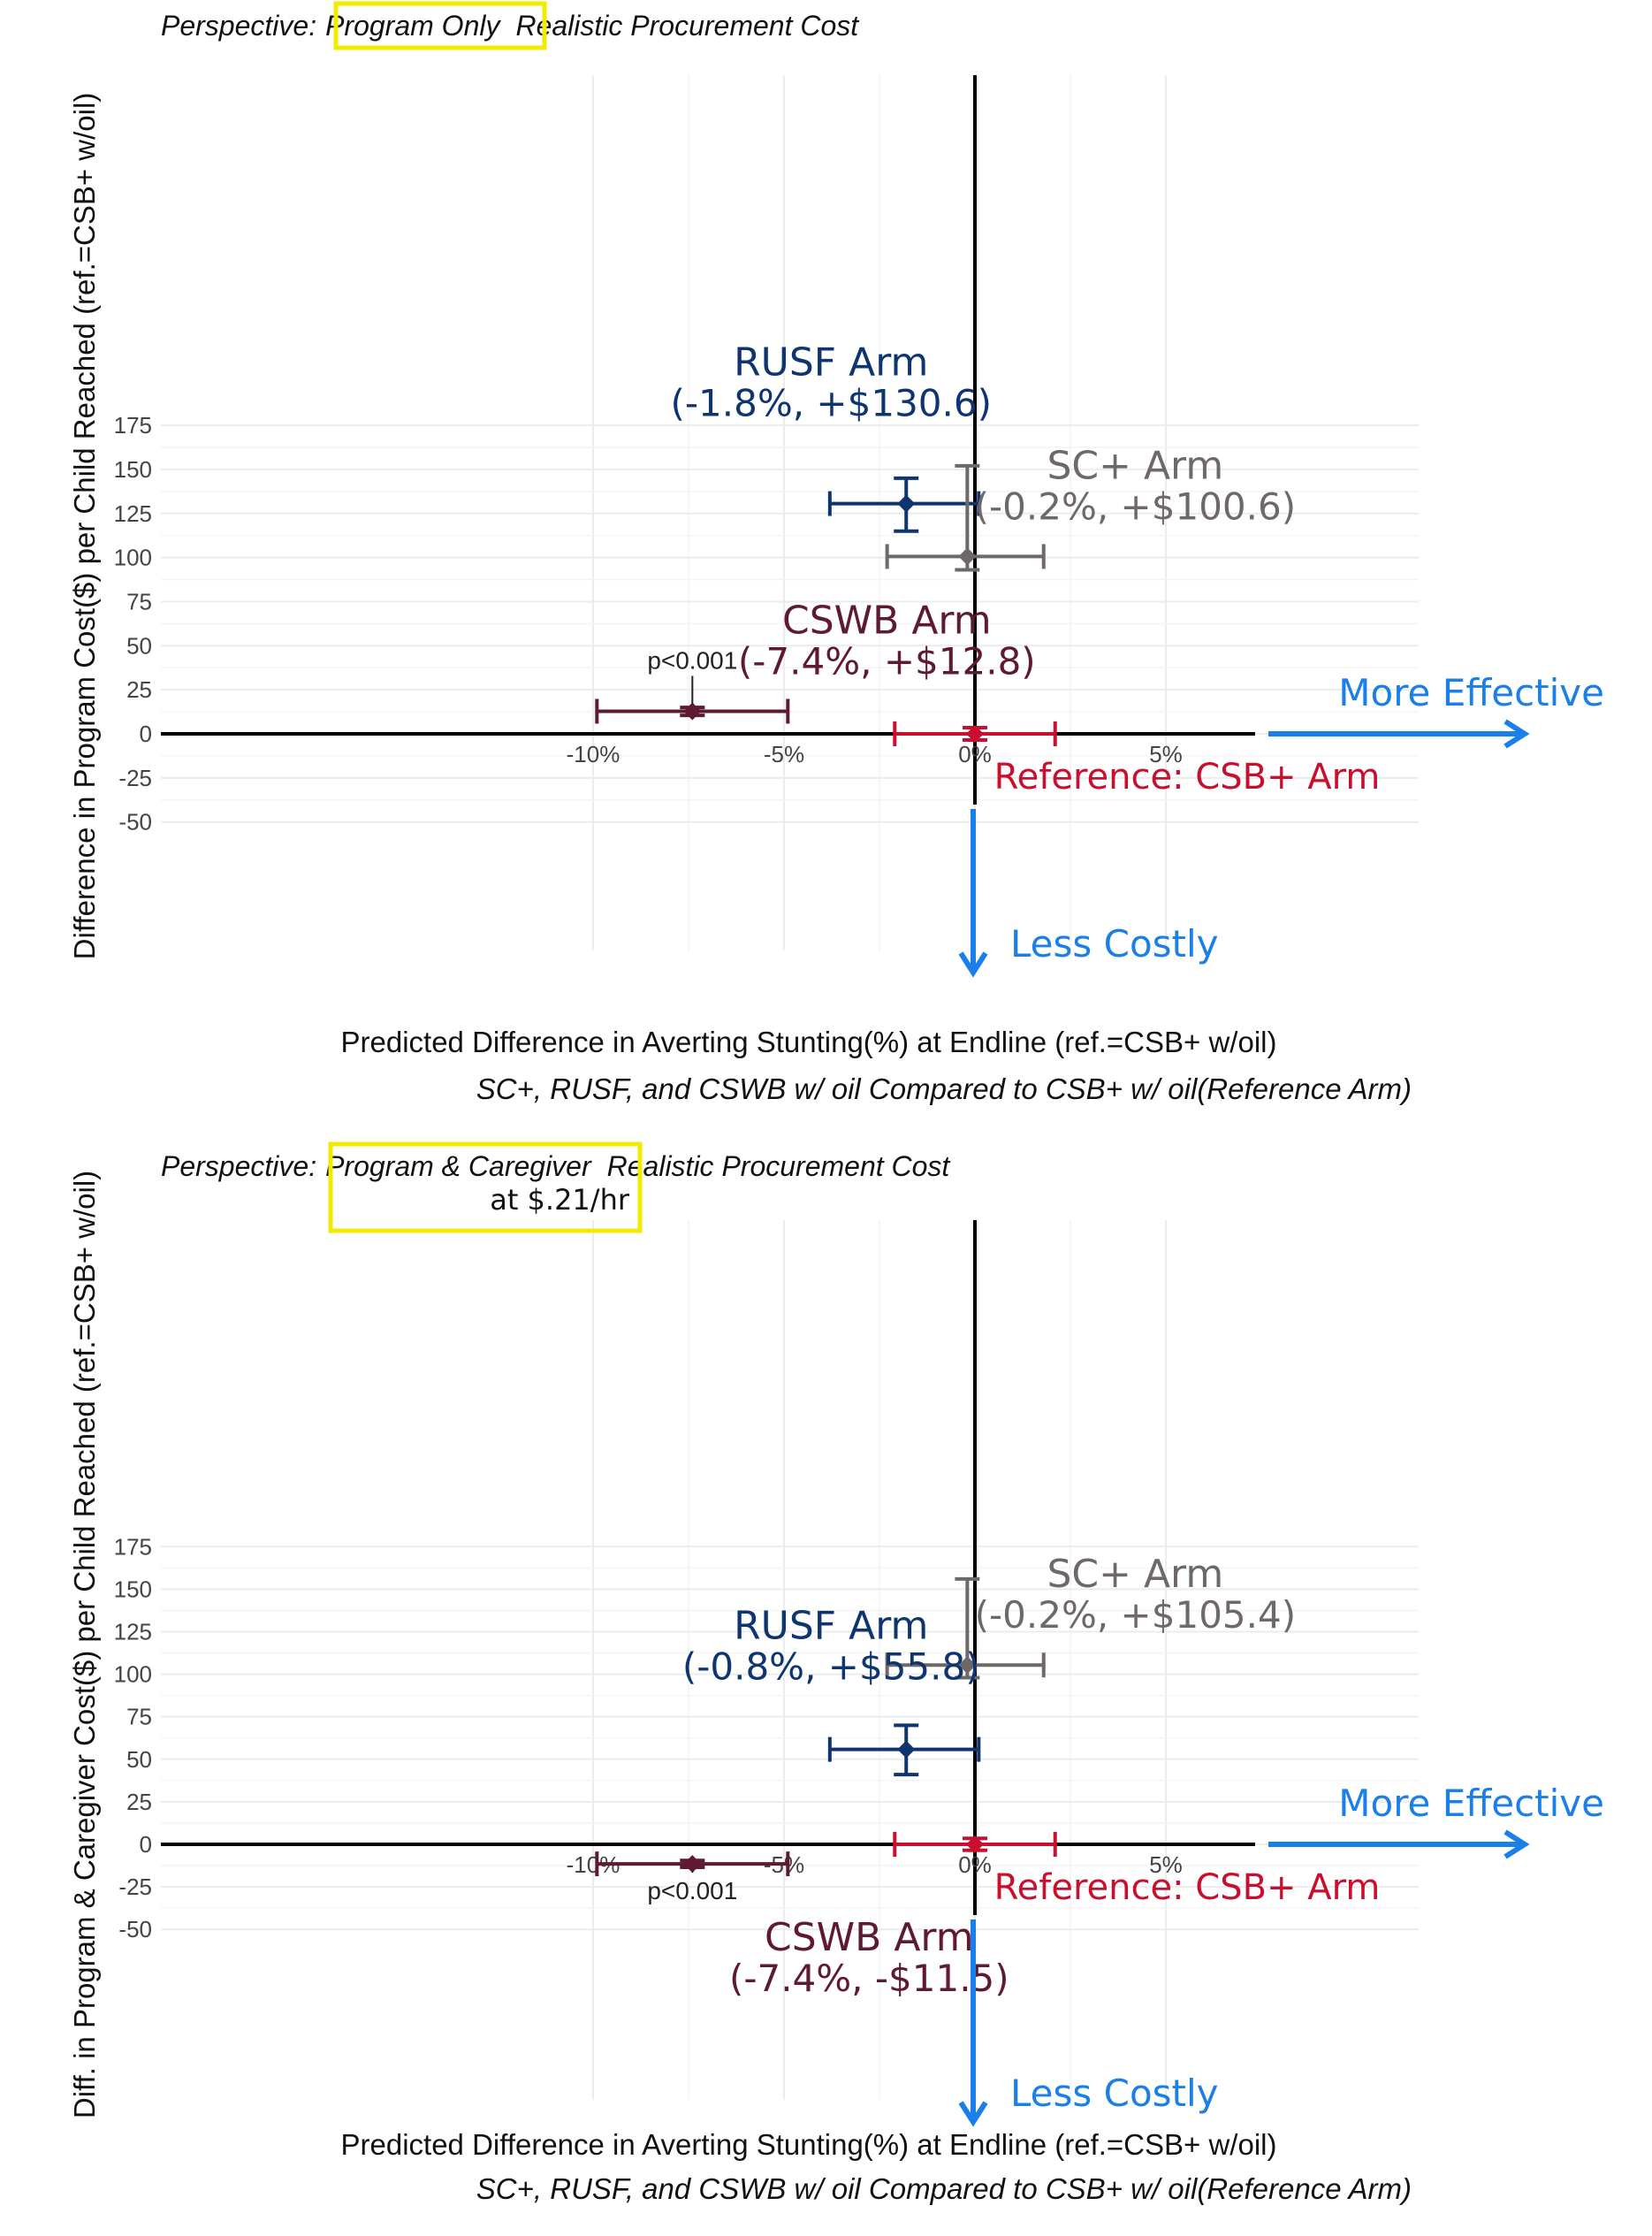 The image size is (1652, 2236). Describe the element at coordinates (831, 403) in the screenshot. I see `series-value-label: (-1.8%, +$130.6)` at that location.